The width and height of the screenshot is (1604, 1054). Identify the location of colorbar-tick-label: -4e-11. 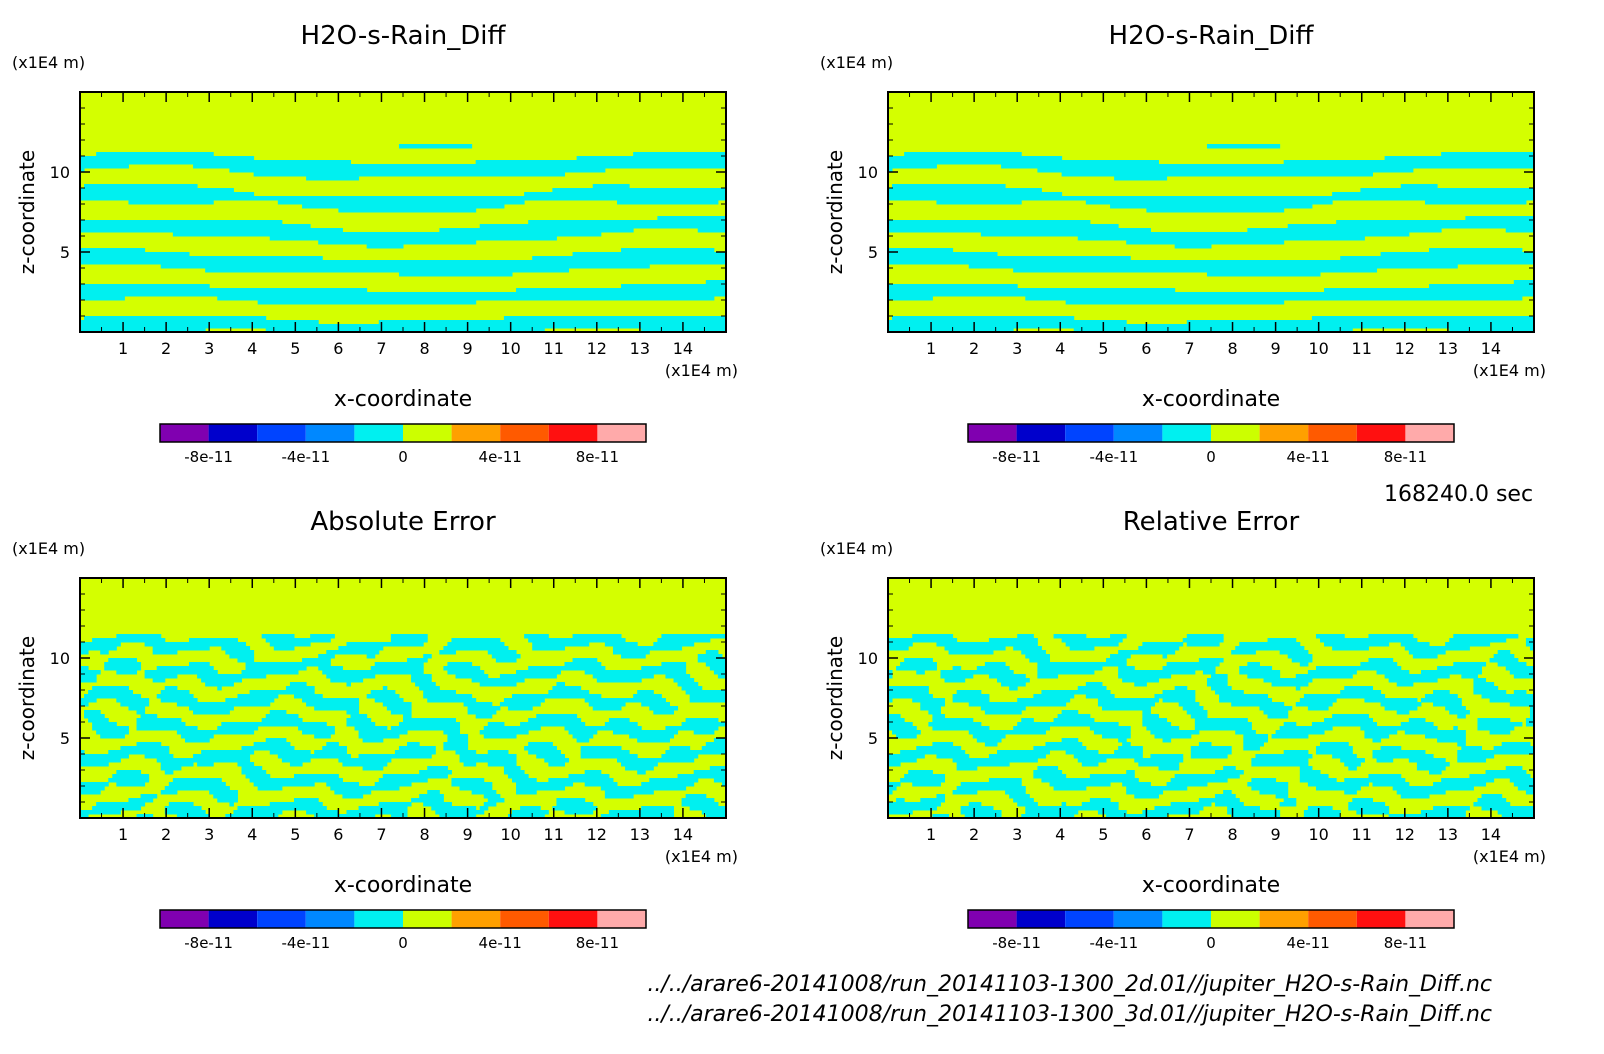
(305, 943).